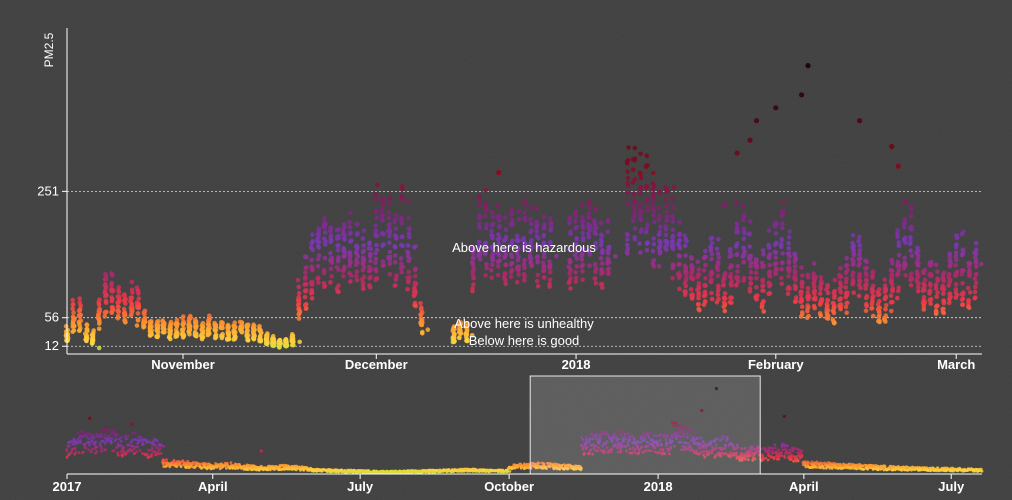 The height and width of the screenshot is (500, 1012). I want to click on brush-selection, so click(645, 425).